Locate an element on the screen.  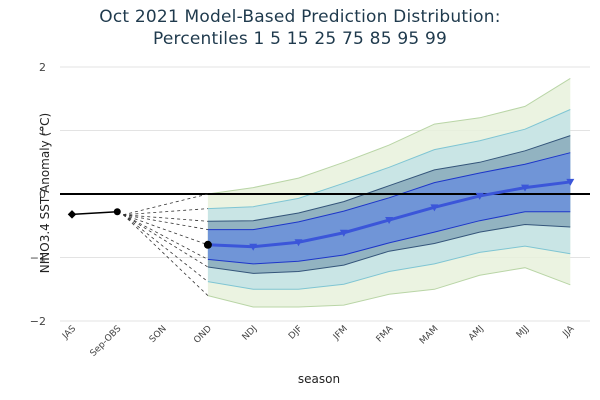
fan-line-p1 is located at coordinates (166, 255).